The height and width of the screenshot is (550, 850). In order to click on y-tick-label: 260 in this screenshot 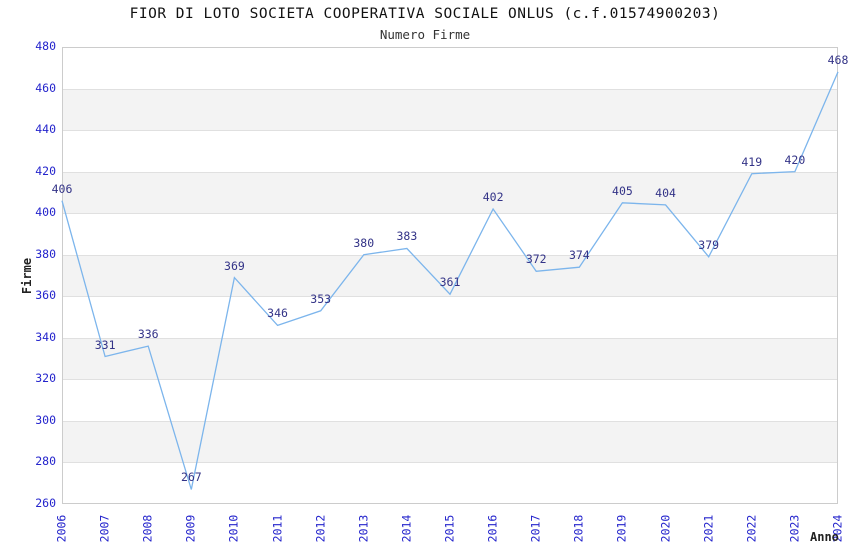, I will do `click(45, 503)`.